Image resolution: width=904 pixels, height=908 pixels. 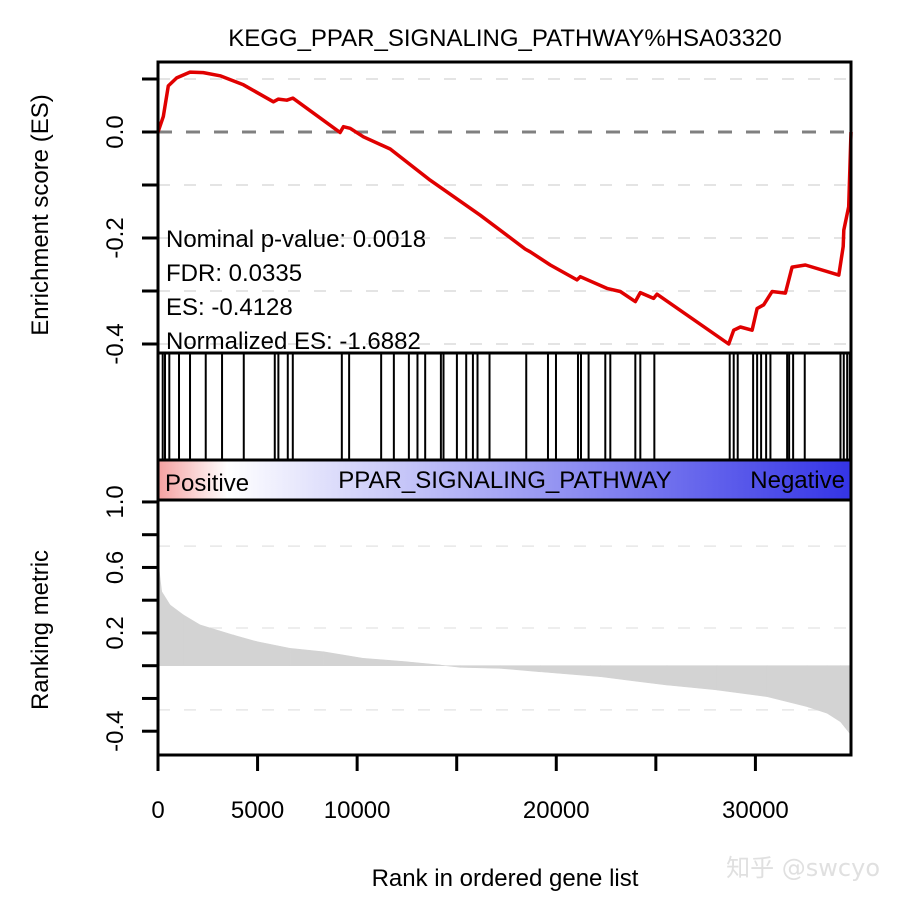 I want to click on metric-bars, so click(x=504, y=650).